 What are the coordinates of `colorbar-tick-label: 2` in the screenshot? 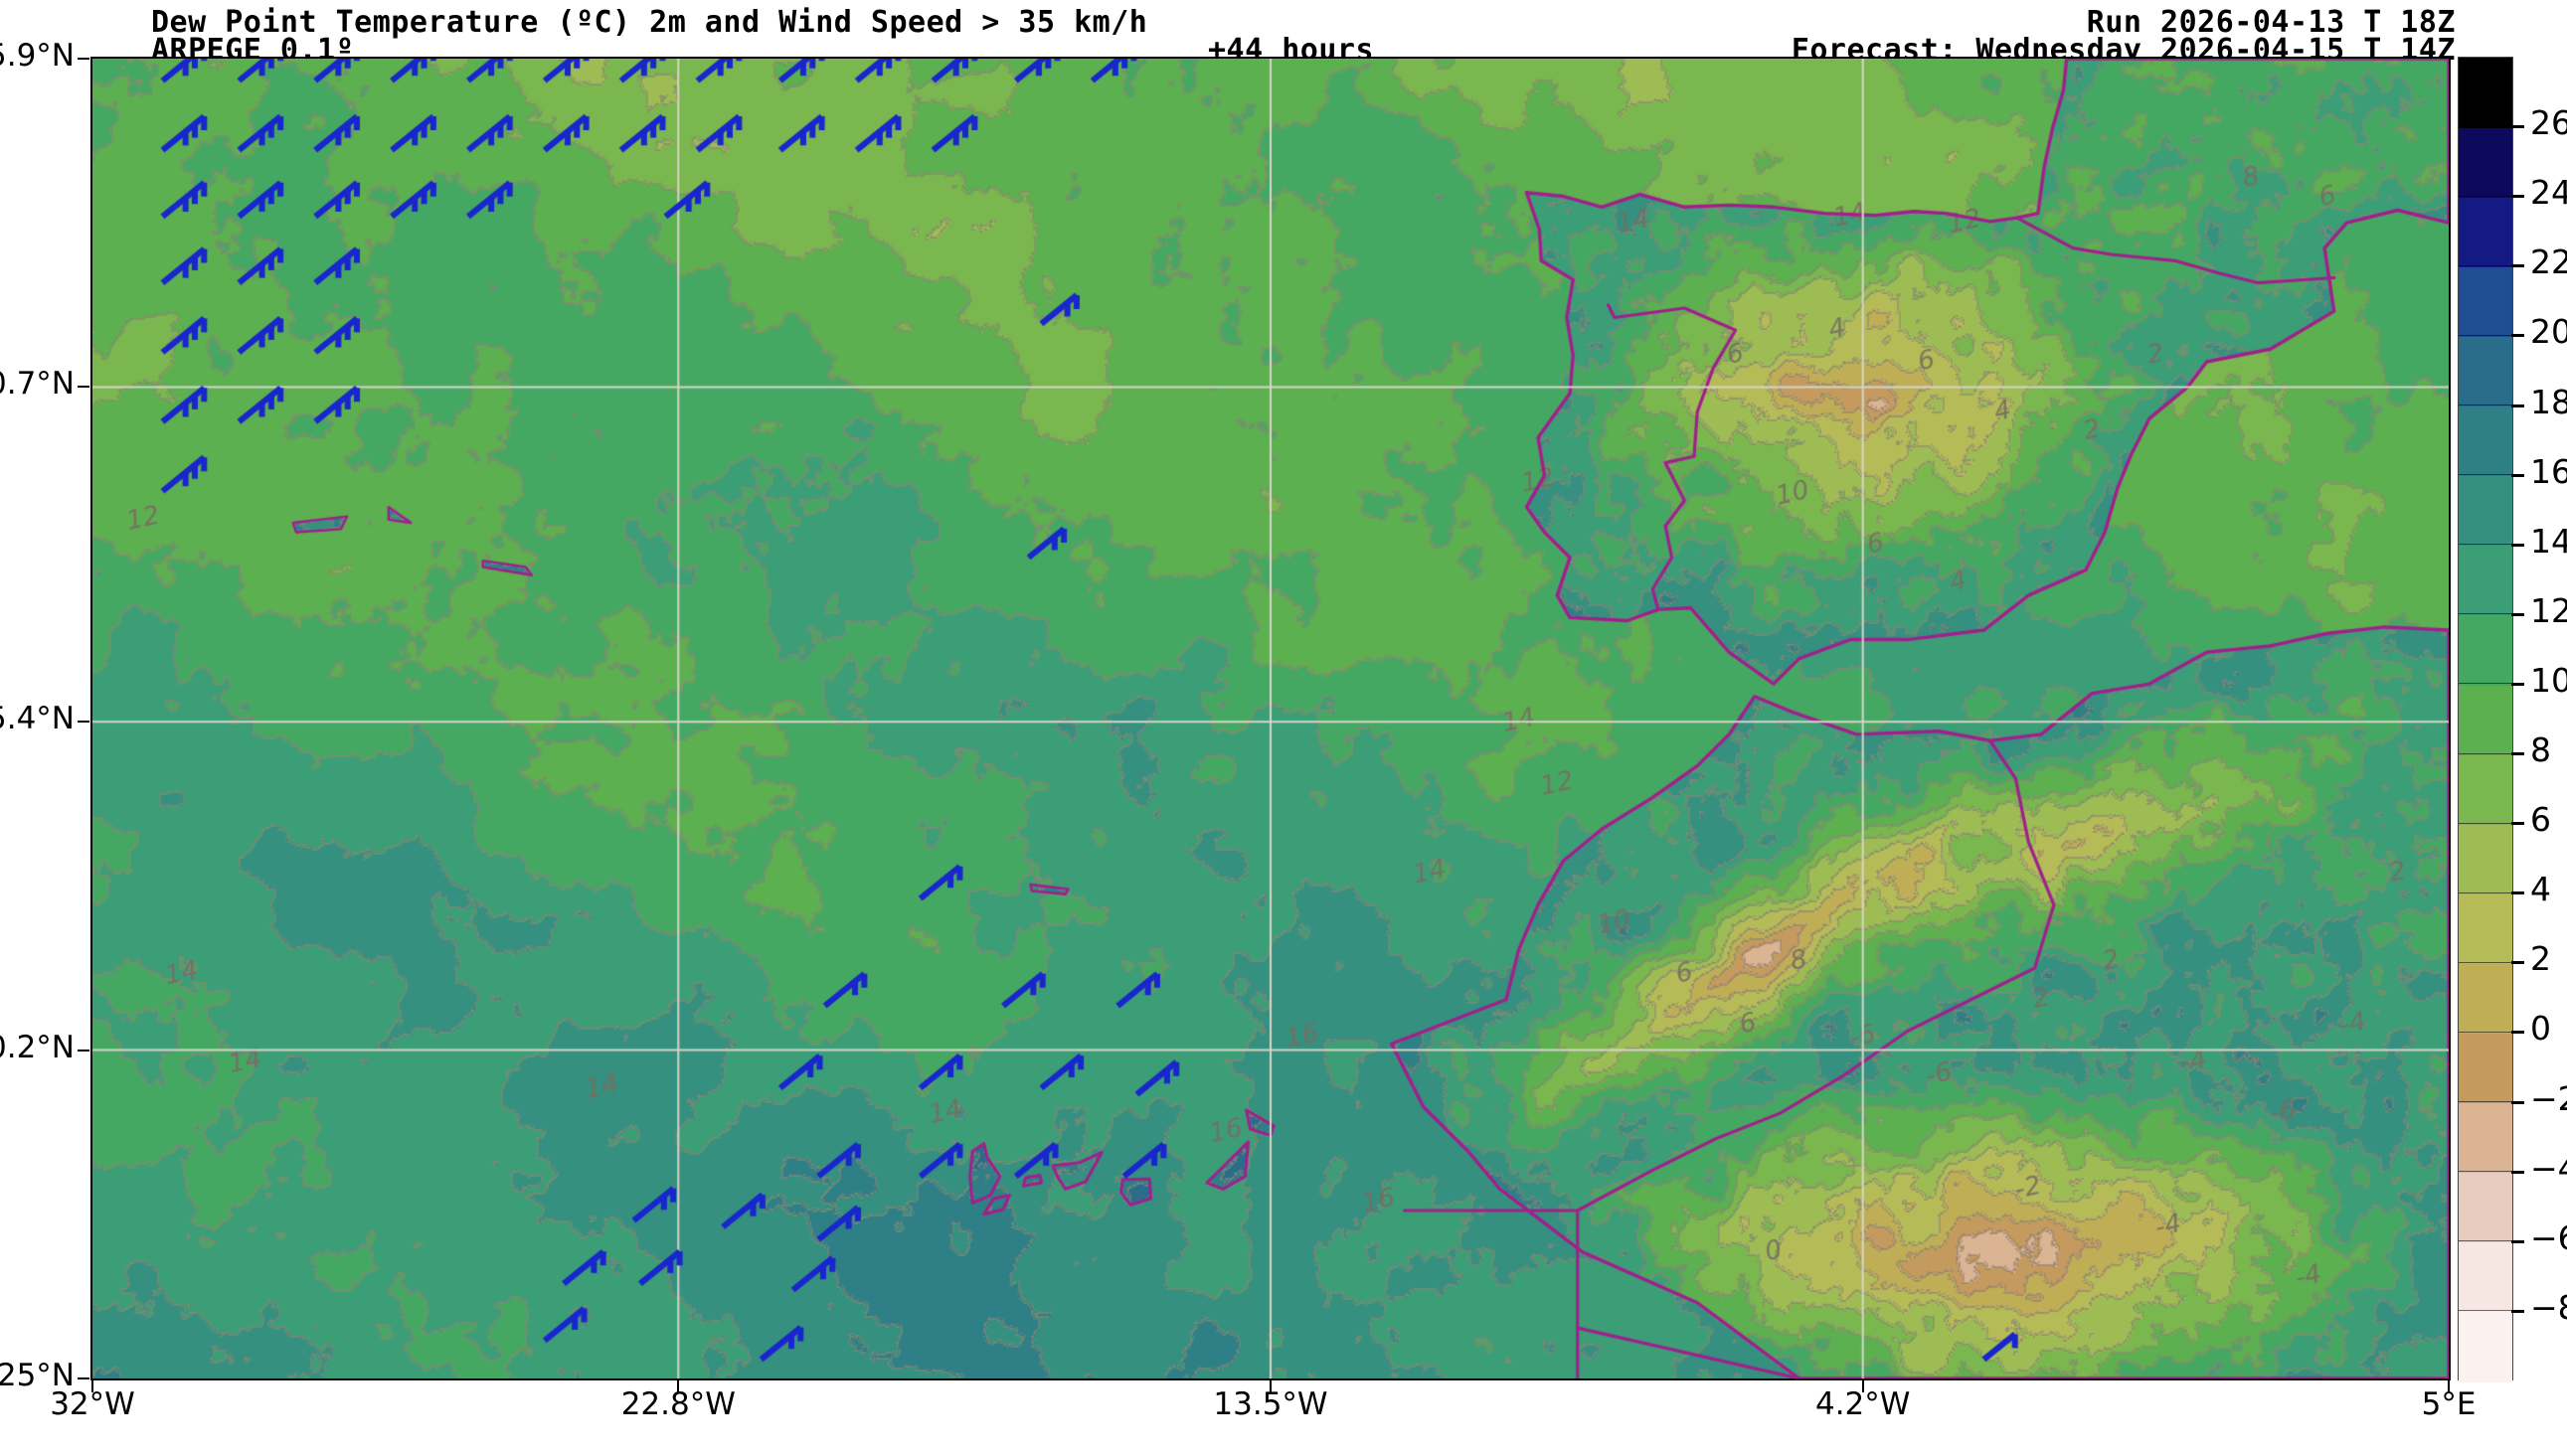 It's located at (2540, 959).